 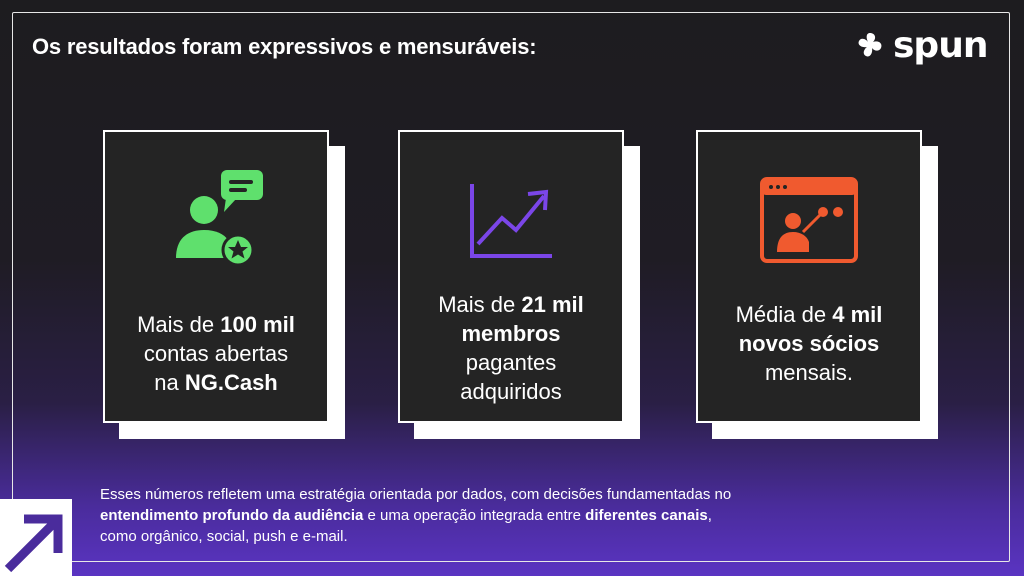 I want to click on card3-line2: novos sócios, so click(x=809, y=343).